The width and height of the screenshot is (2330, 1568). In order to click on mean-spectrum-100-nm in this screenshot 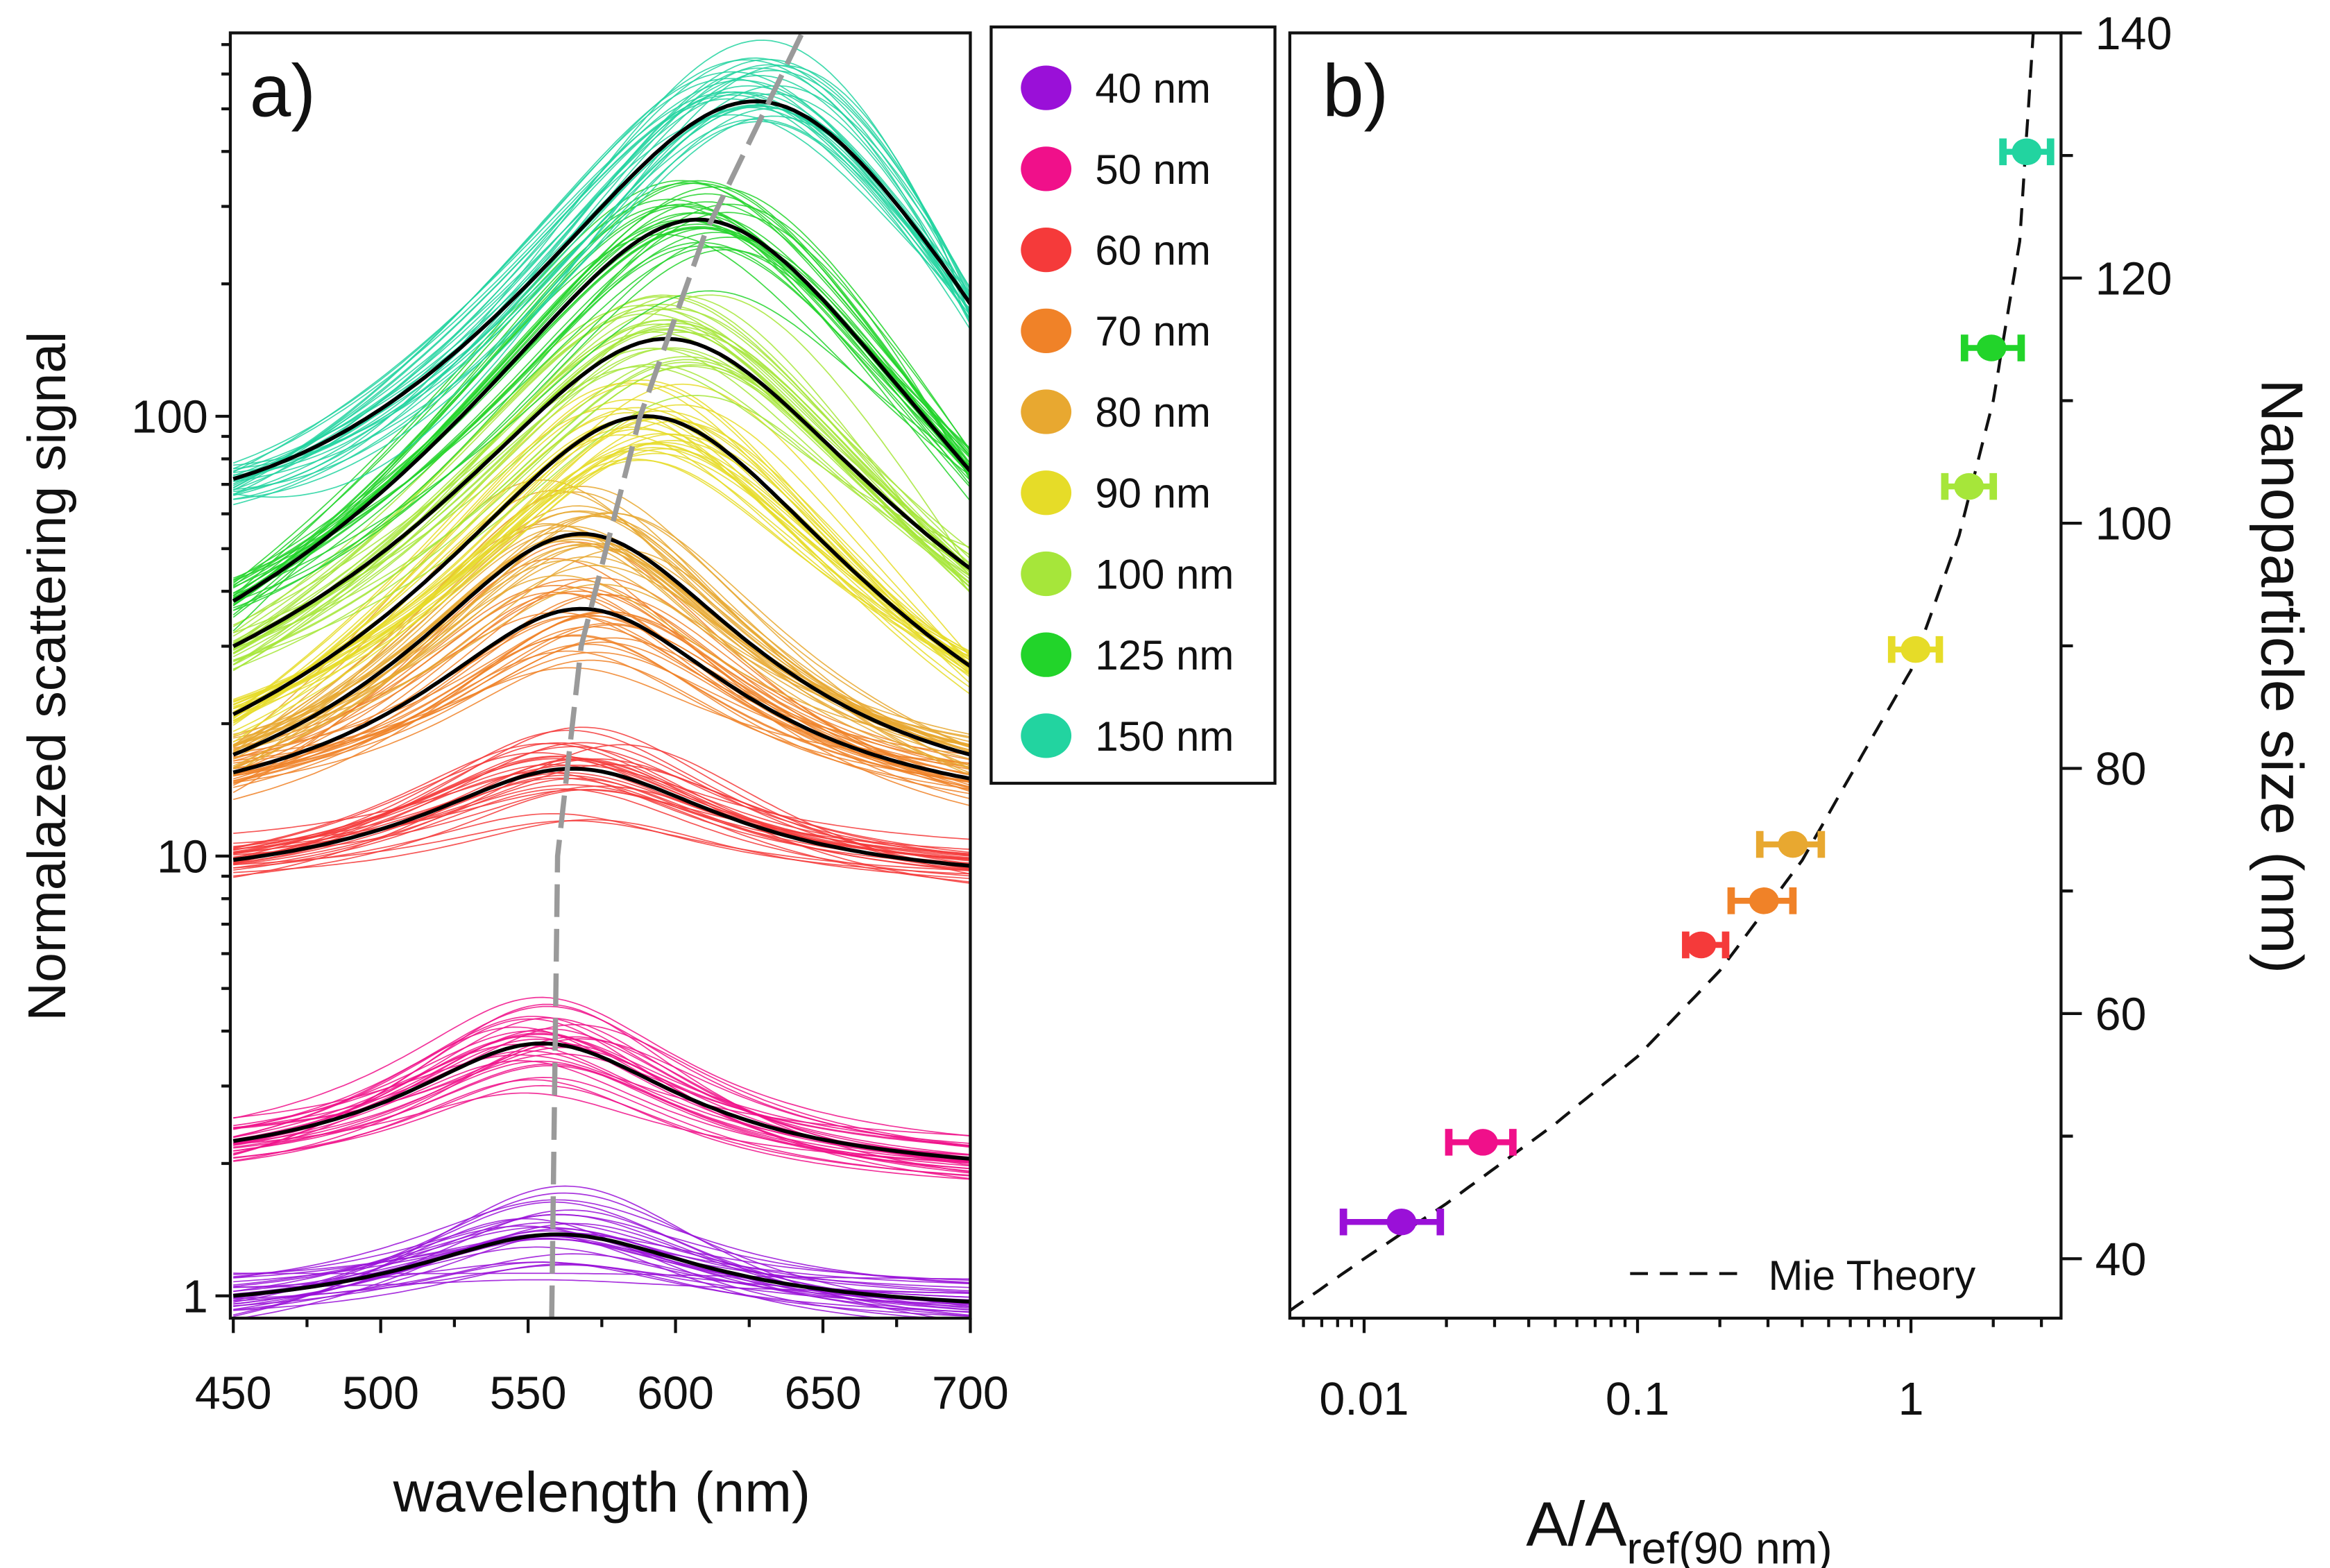, I will do `click(601, 492)`.